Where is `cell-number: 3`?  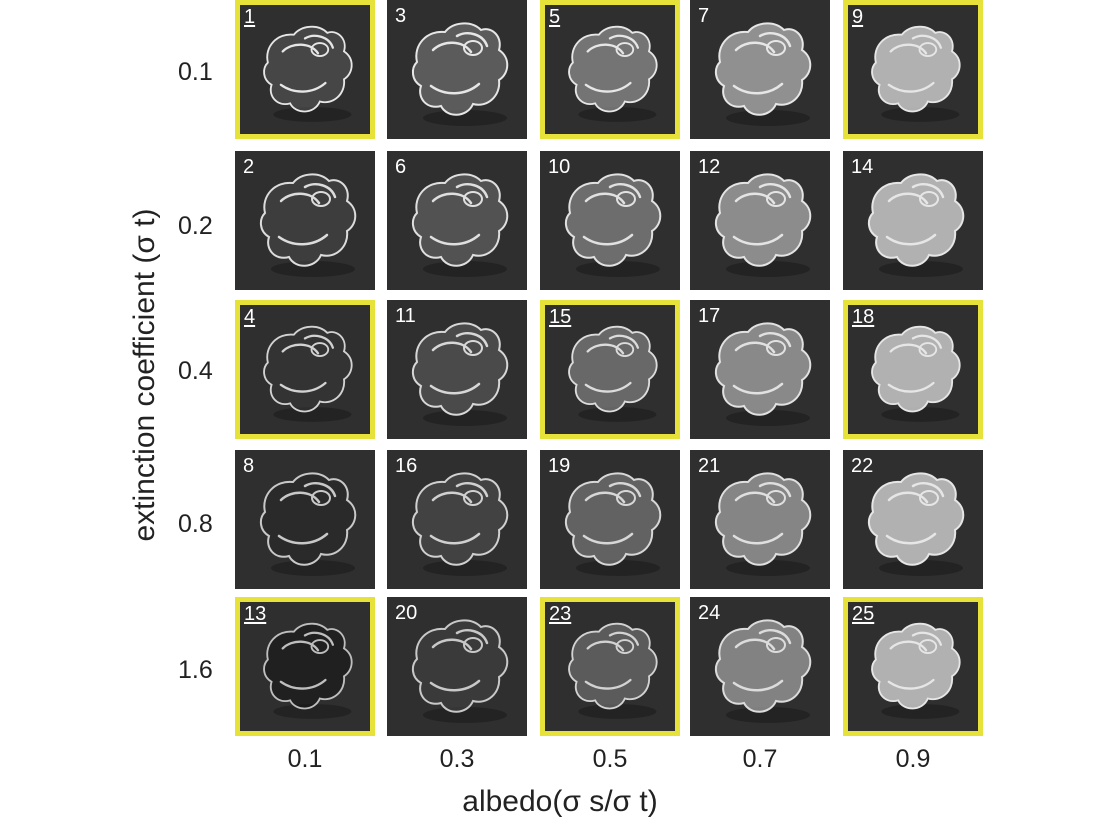
cell-number: 3 is located at coordinates (401, 16).